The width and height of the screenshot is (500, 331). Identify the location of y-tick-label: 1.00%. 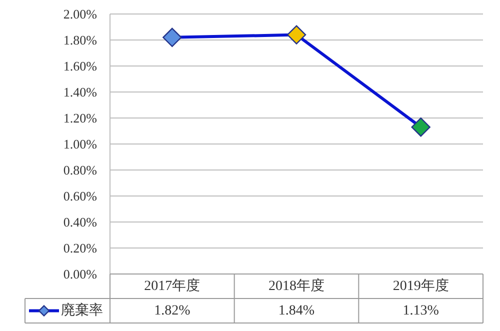
(80, 144).